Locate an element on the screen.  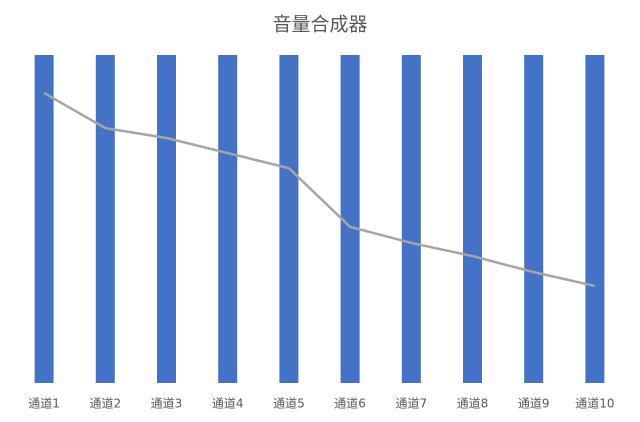
x-tick-label: 通道9 is located at coordinates (534, 404).